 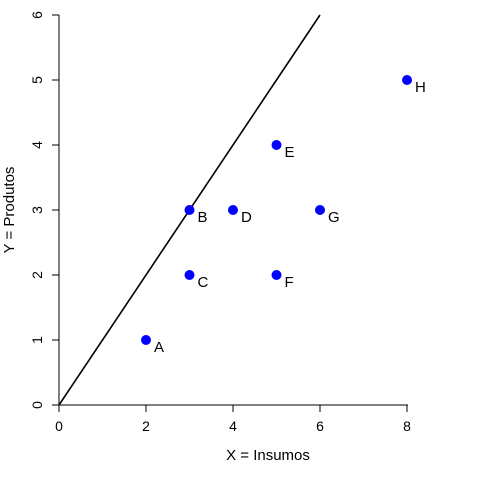 I want to click on point-label-d: D, so click(x=246, y=217).